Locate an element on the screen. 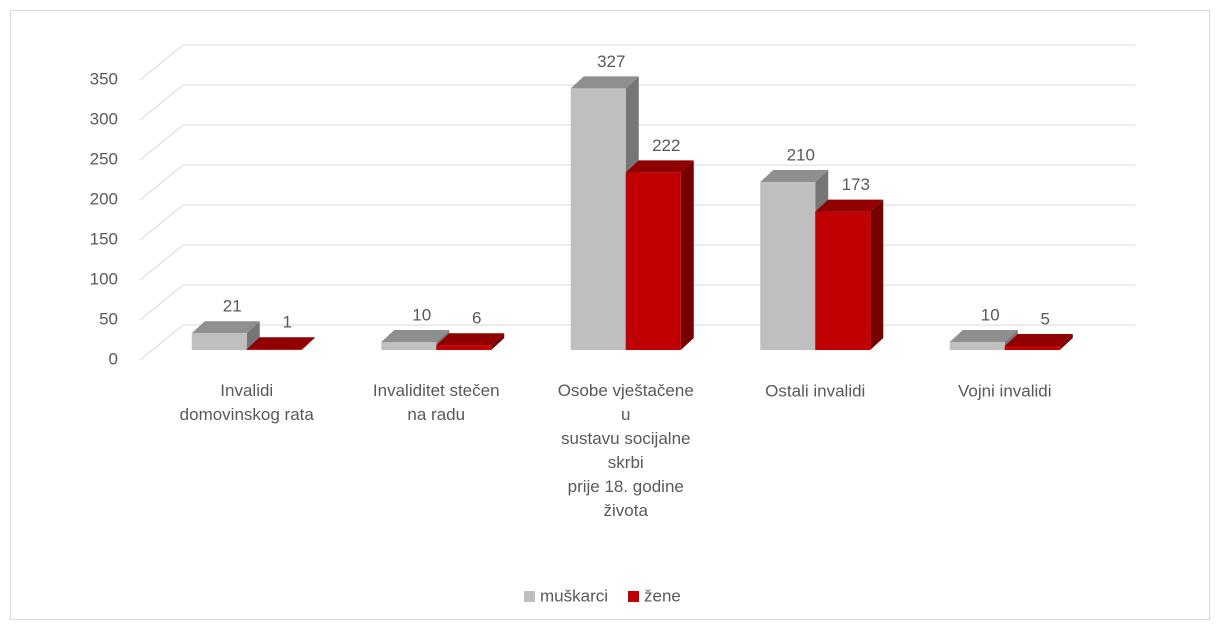 This screenshot has height=627, width=1221. y-tick-label: 150 is located at coordinates (104, 238).